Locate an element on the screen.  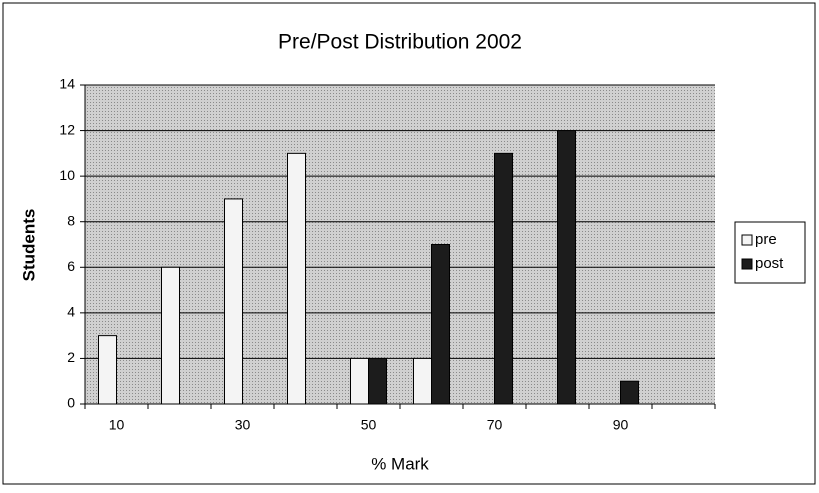
legend-label: post is located at coordinates (769, 263).